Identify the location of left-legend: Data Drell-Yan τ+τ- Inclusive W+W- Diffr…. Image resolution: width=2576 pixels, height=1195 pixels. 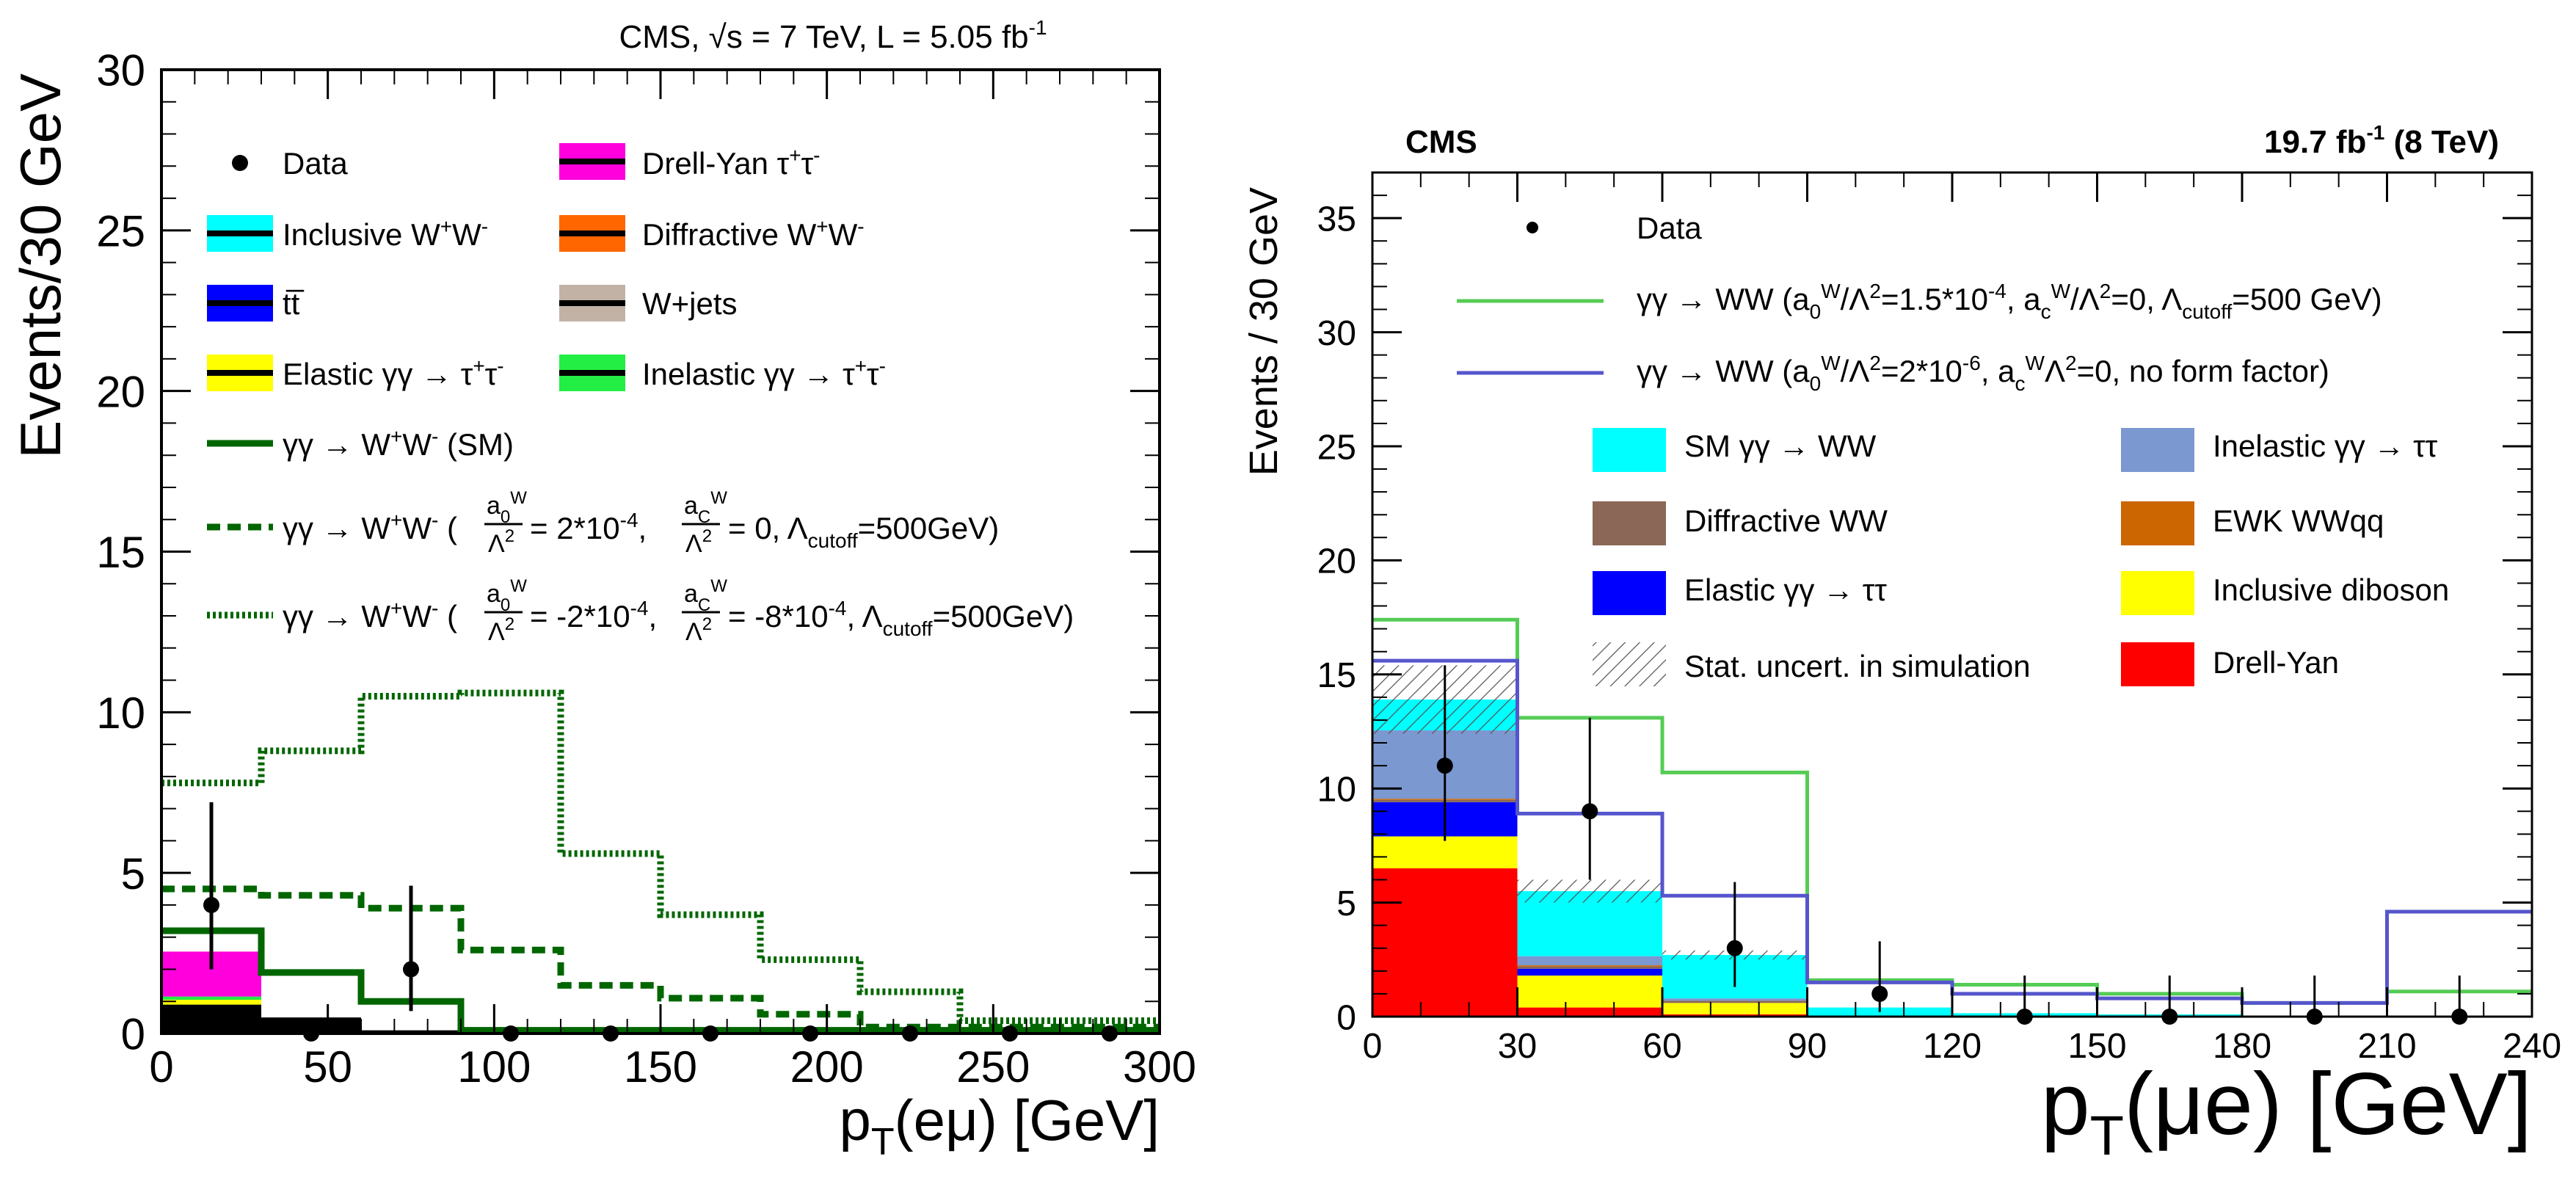
(640, 394).